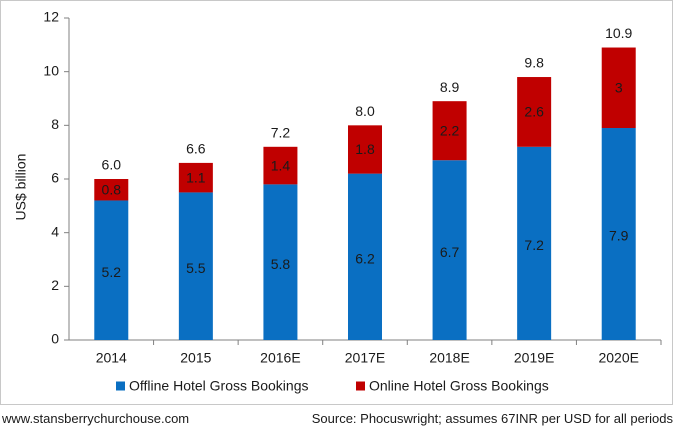 The height and width of the screenshot is (430, 675). I want to click on y-tick-label: 0, so click(55, 339).